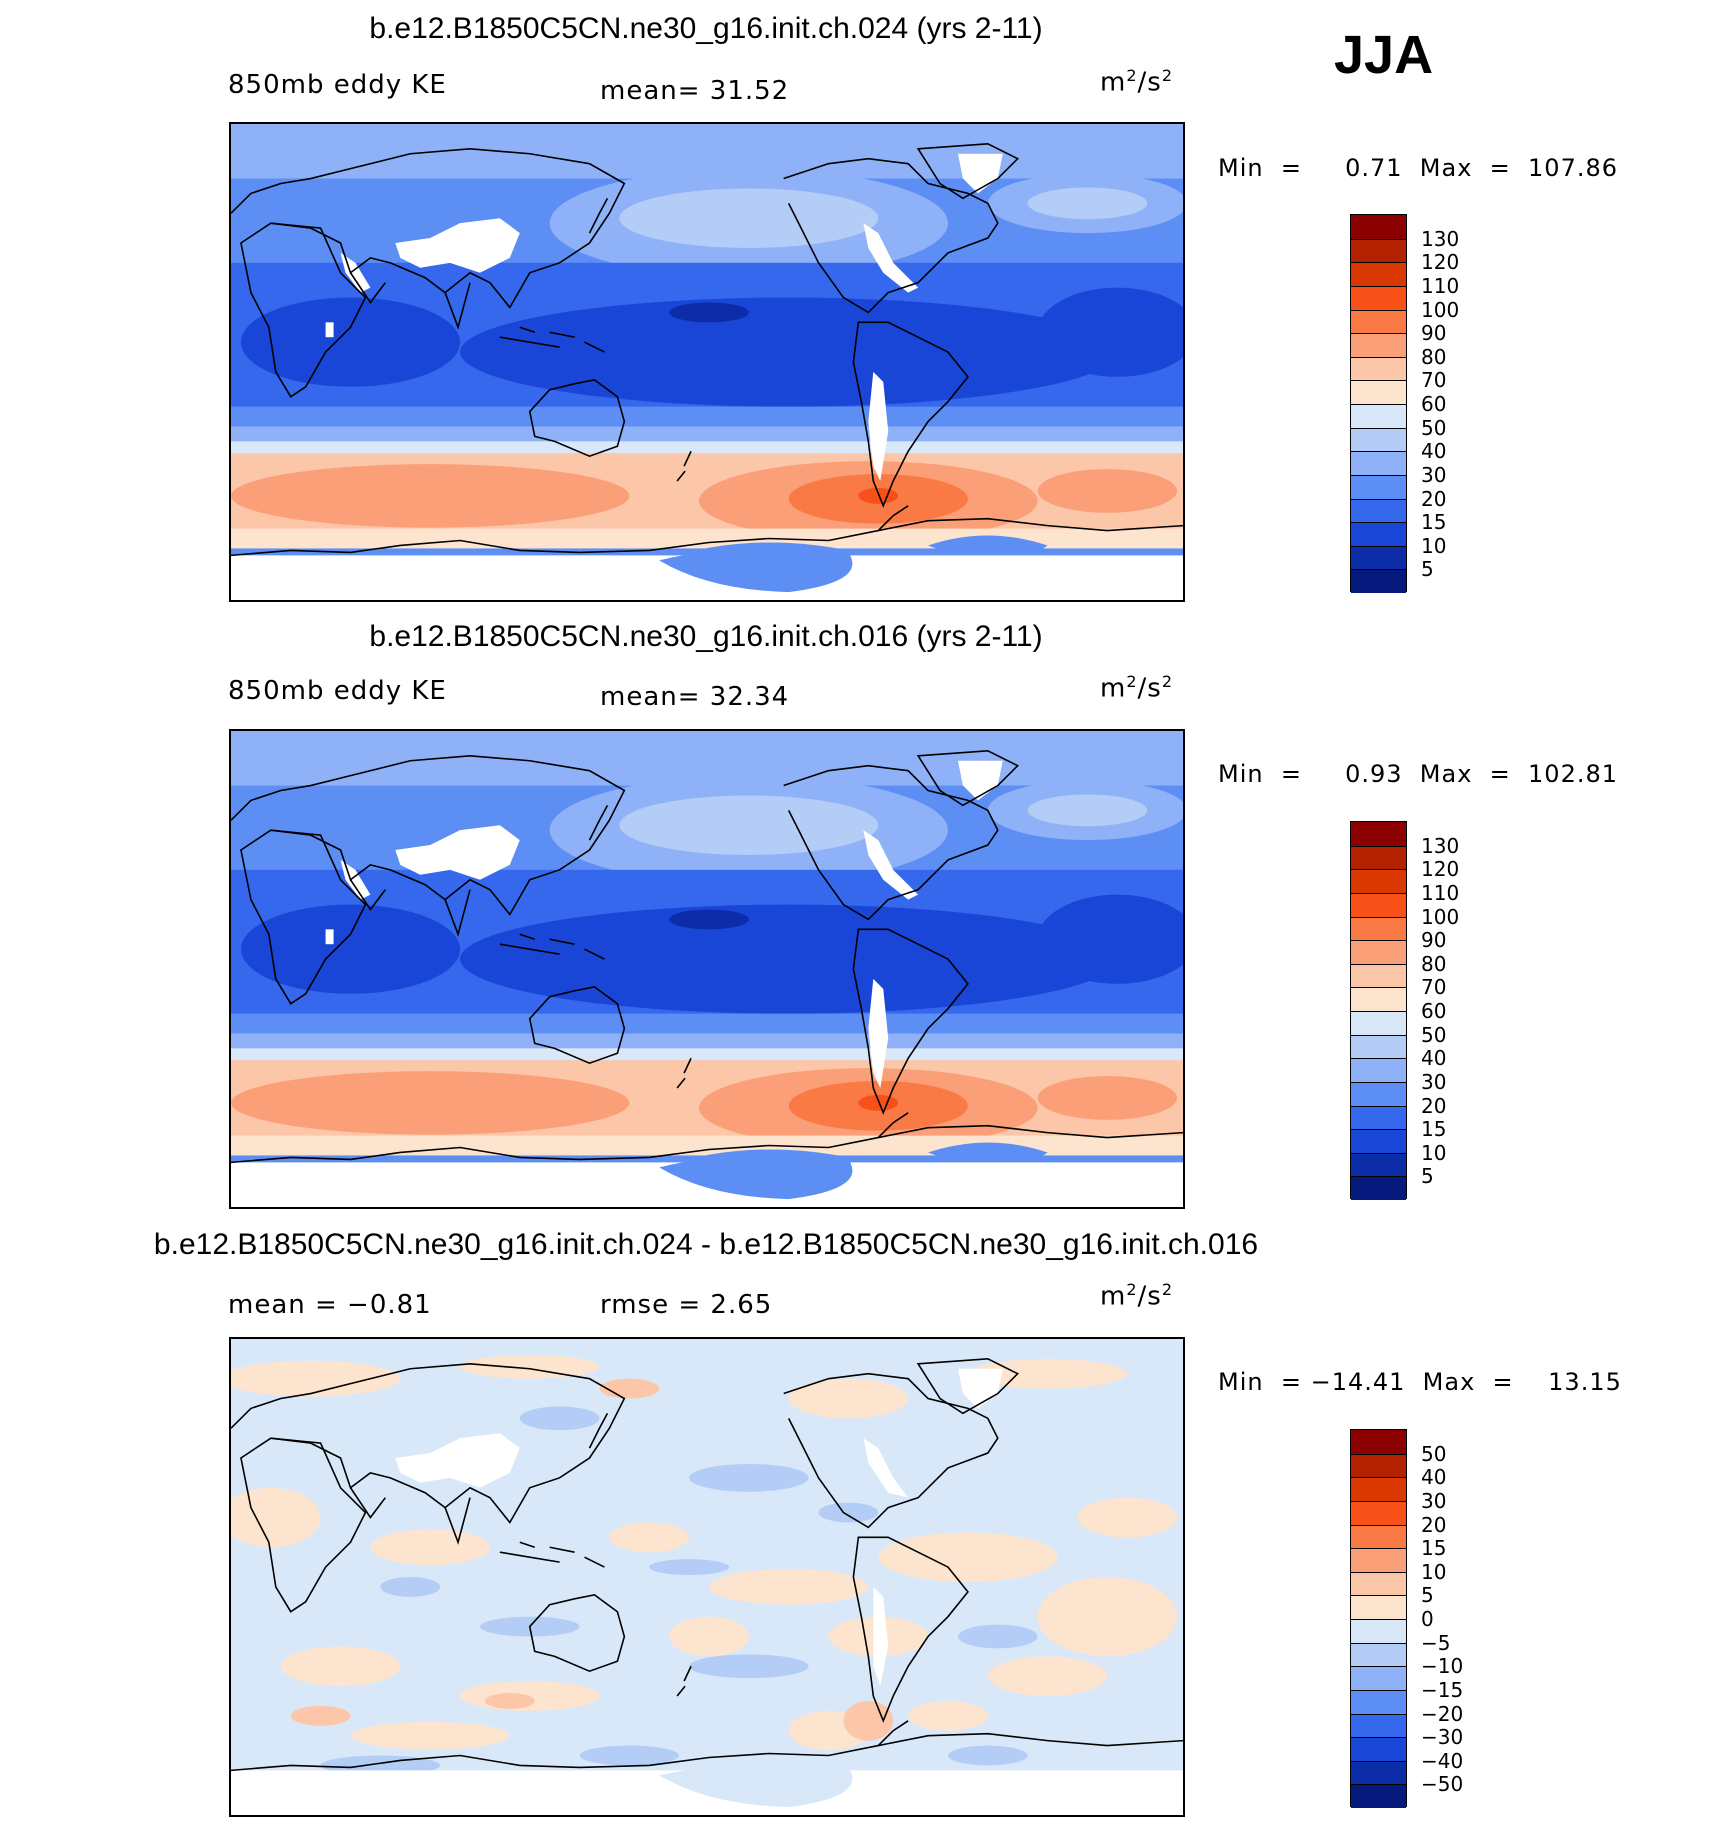 The width and height of the screenshot is (1710, 1831). I want to click on colorbar-tick-label: 100, so click(1440, 916).